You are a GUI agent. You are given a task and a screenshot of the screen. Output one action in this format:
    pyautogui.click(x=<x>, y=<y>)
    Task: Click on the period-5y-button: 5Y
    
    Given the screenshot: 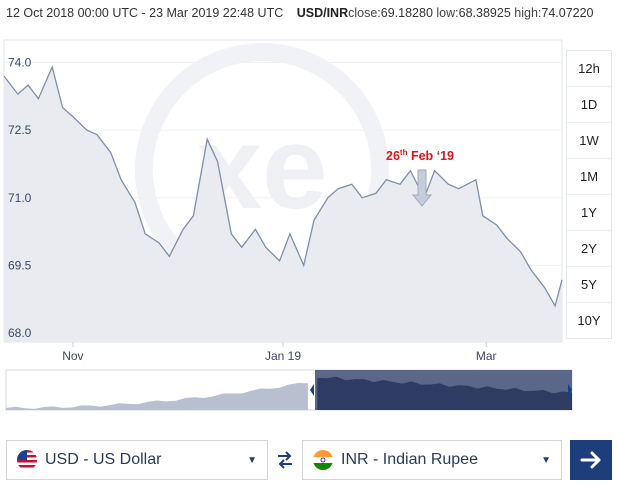 What is the action you would take?
    pyautogui.click(x=589, y=285)
    